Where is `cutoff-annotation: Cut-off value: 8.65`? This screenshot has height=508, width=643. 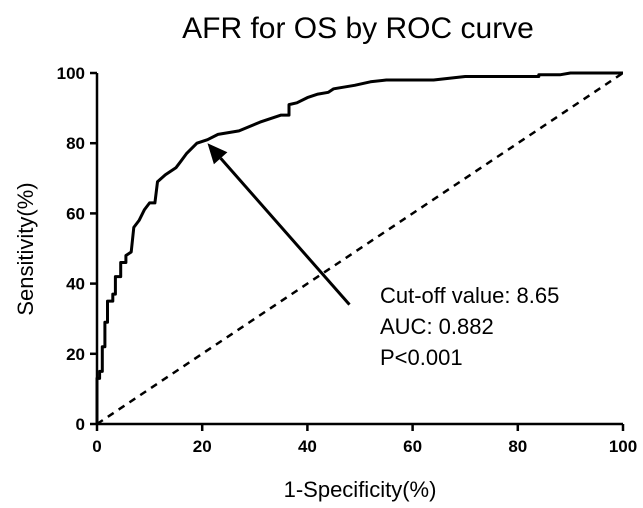 cutoff-annotation: Cut-off value: 8.65 is located at coordinates (469, 295).